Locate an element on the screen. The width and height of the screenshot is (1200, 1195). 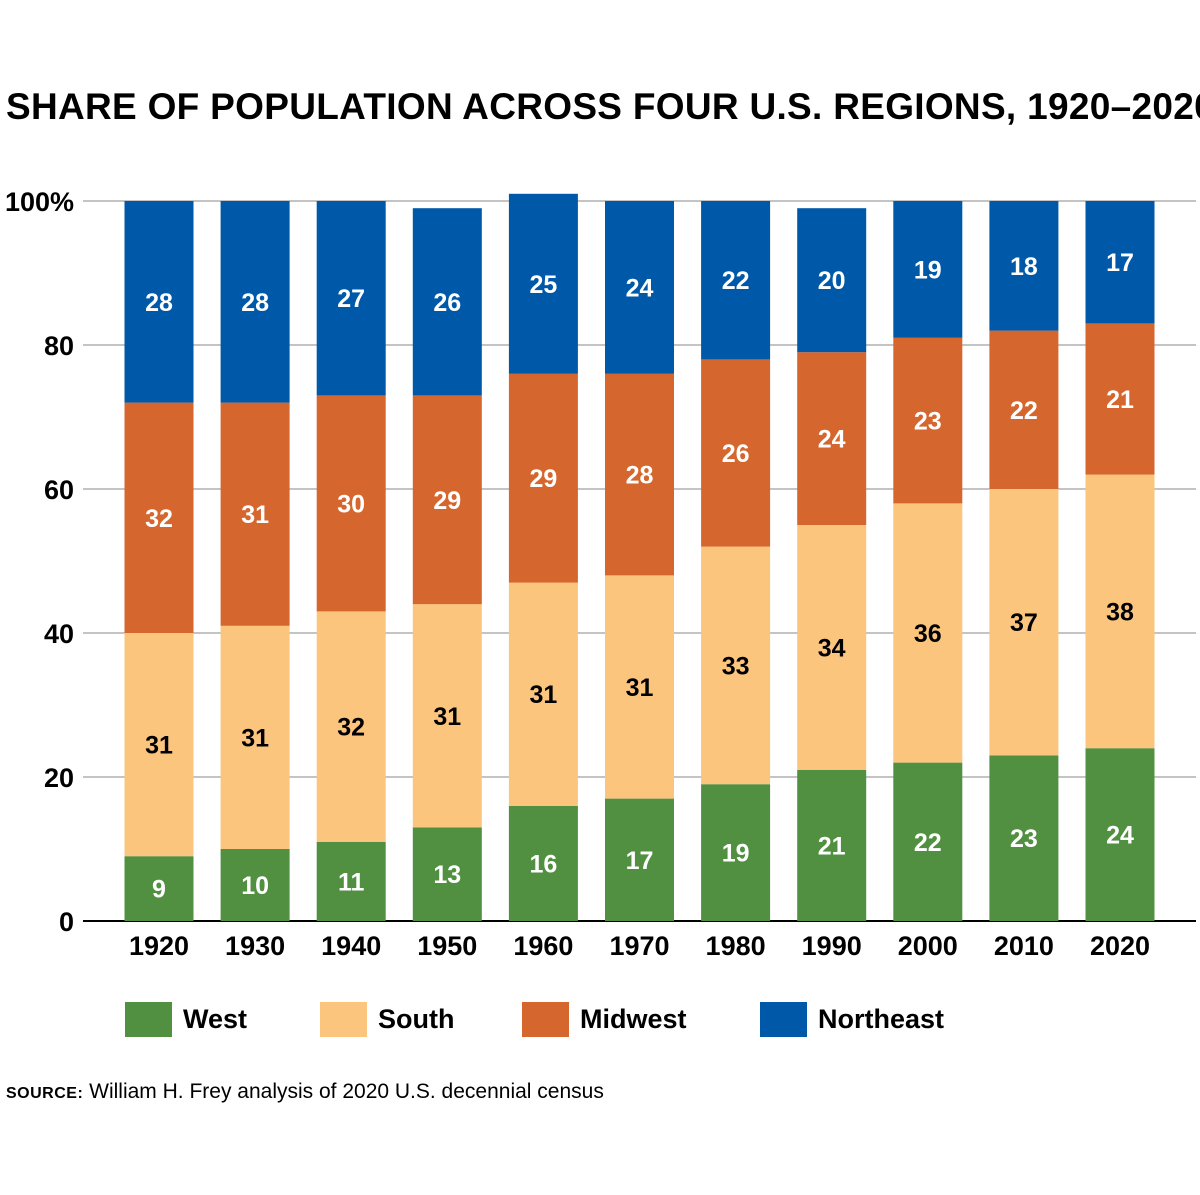
bar-midwest-2010 is located at coordinates (1024, 409).